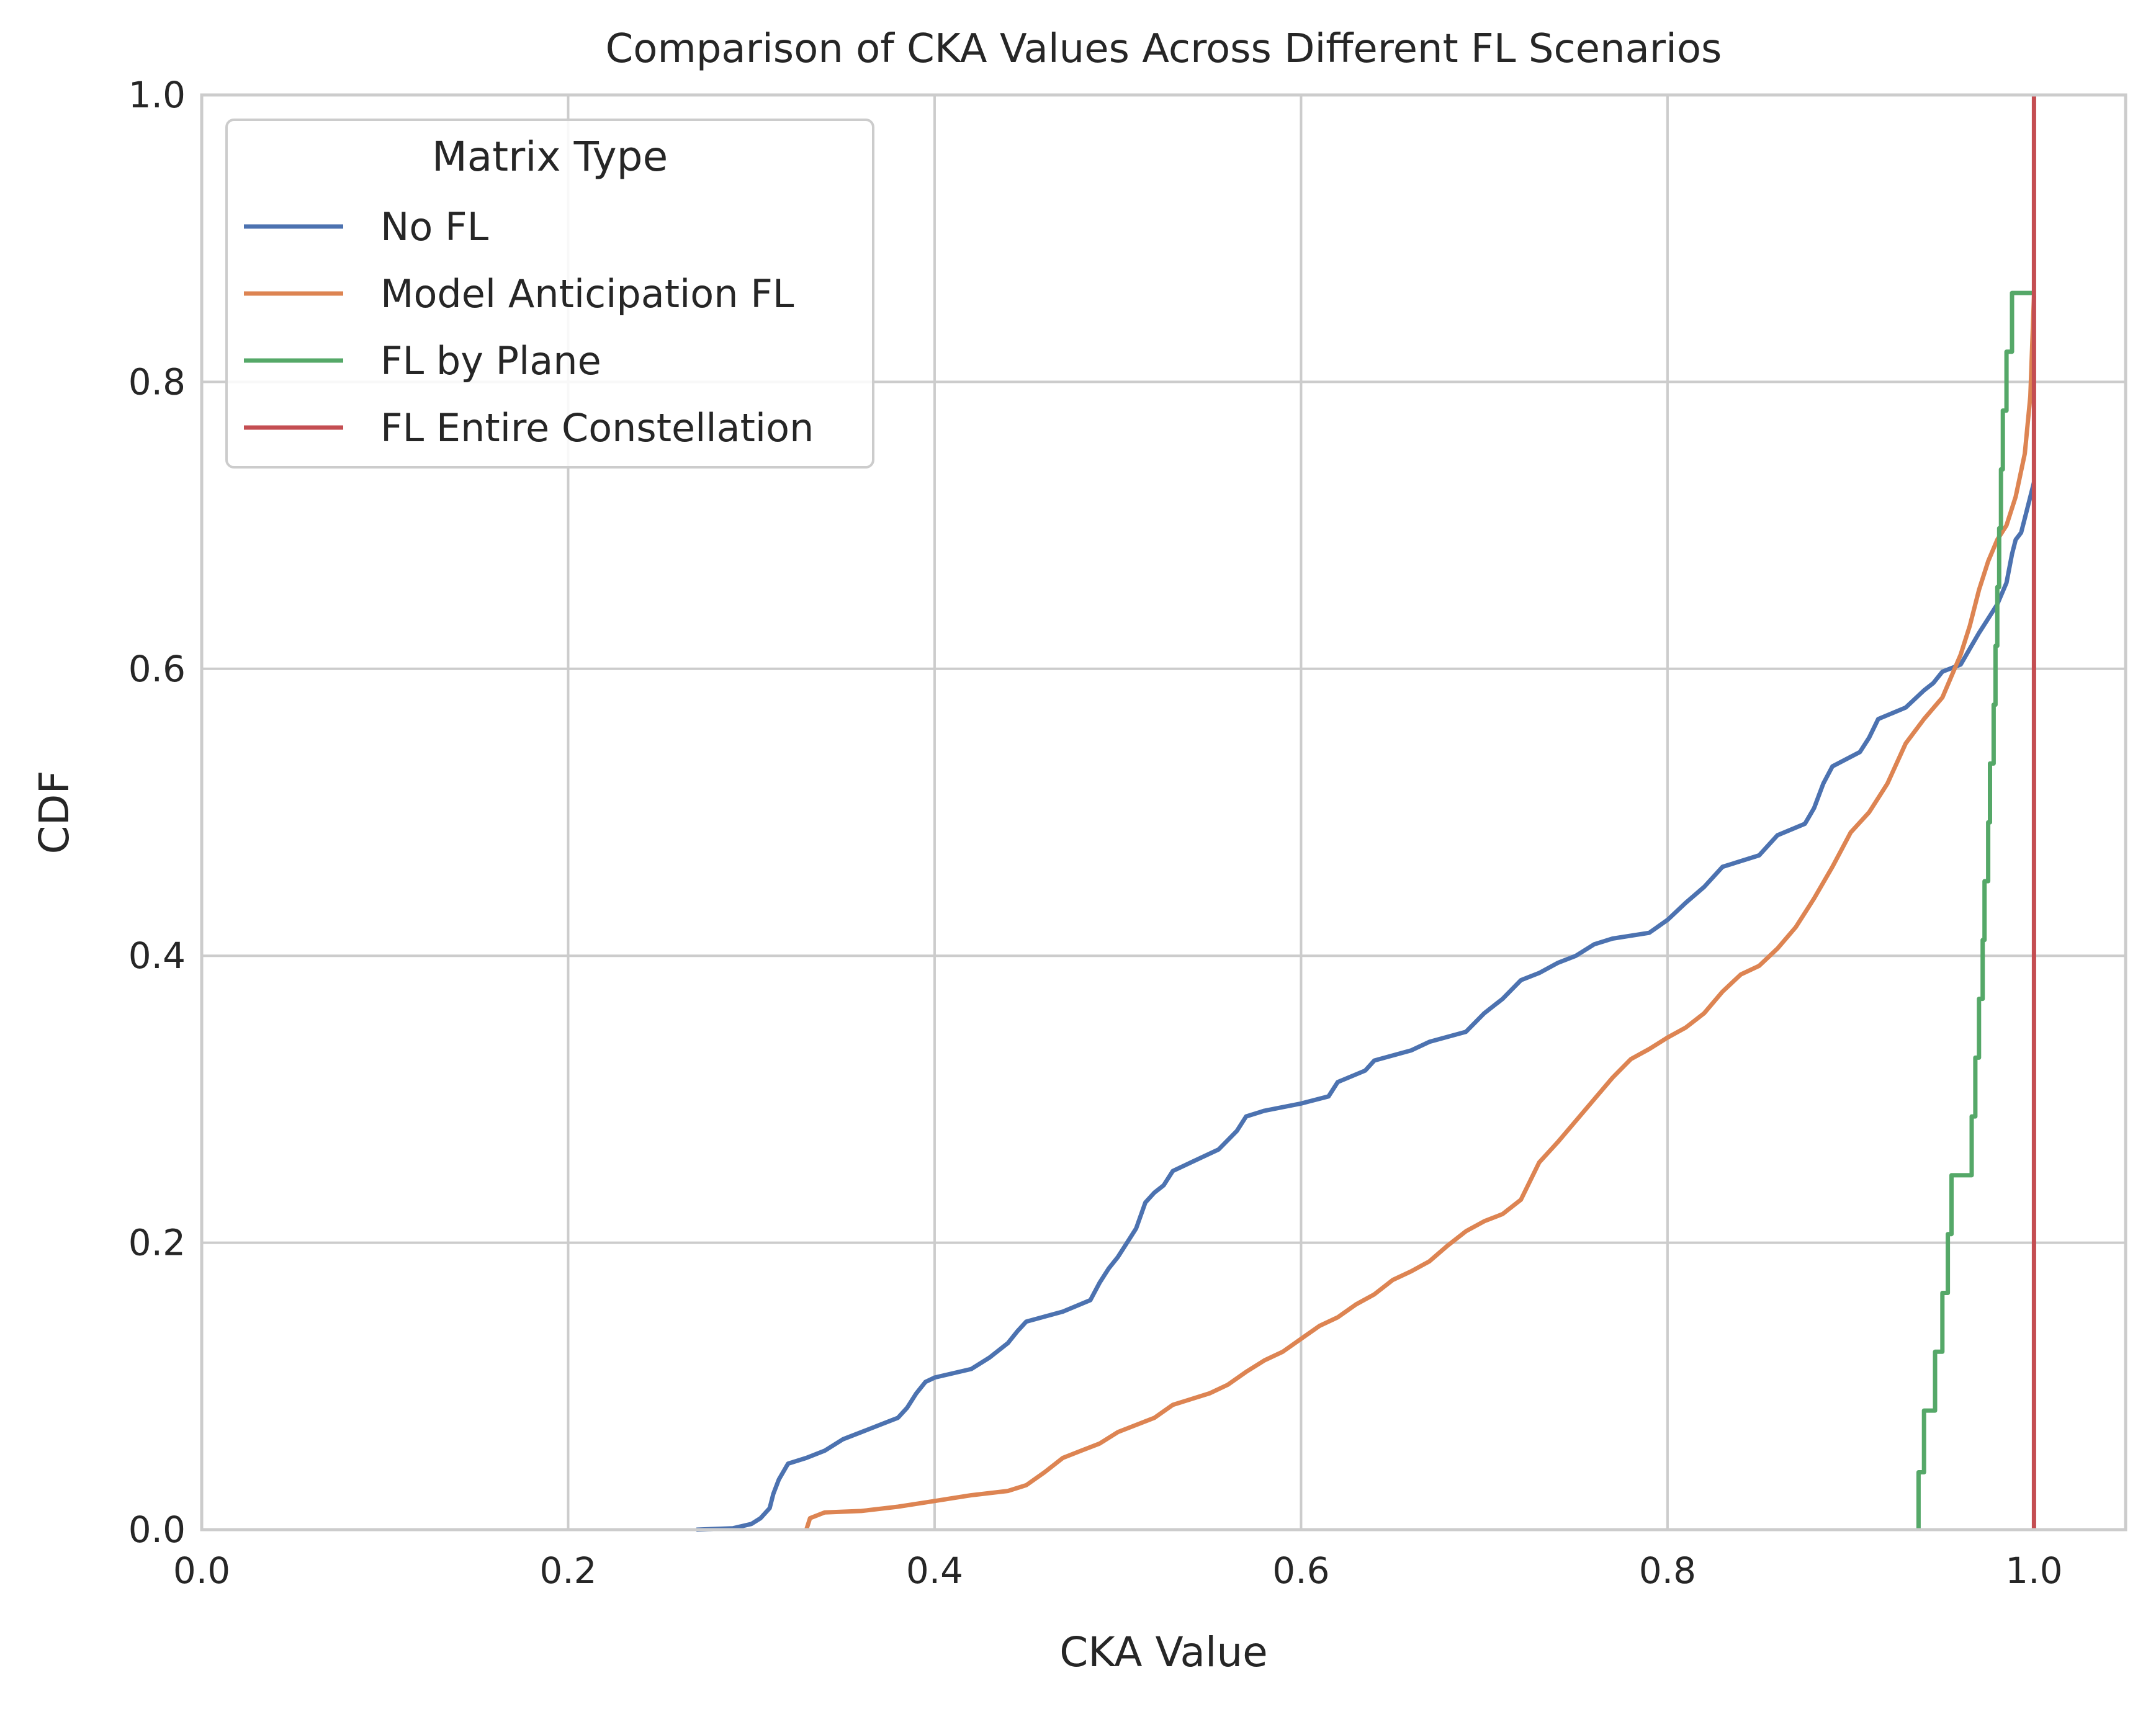 The height and width of the screenshot is (1709, 2156). Describe the element at coordinates (1300, 1571) in the screenshot. I see `x-tick-label: 0.6` at that location.